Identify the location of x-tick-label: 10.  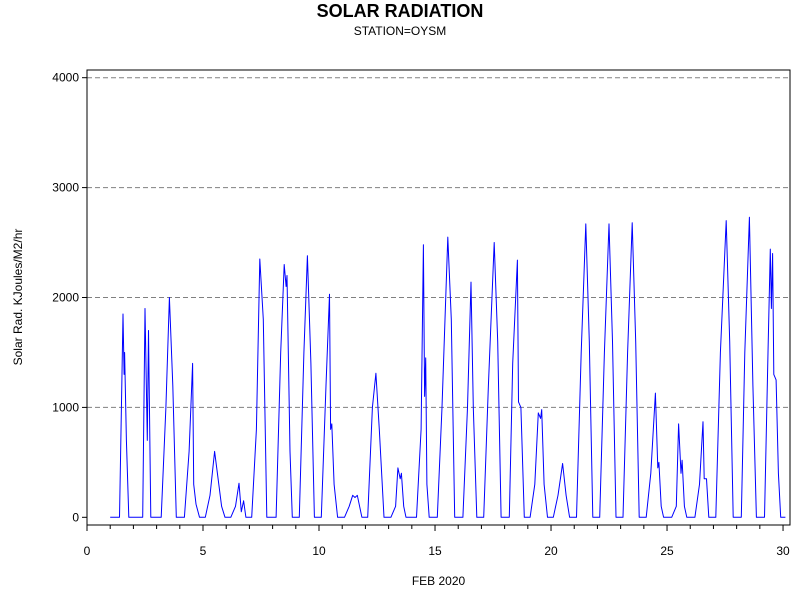
(319, 551).